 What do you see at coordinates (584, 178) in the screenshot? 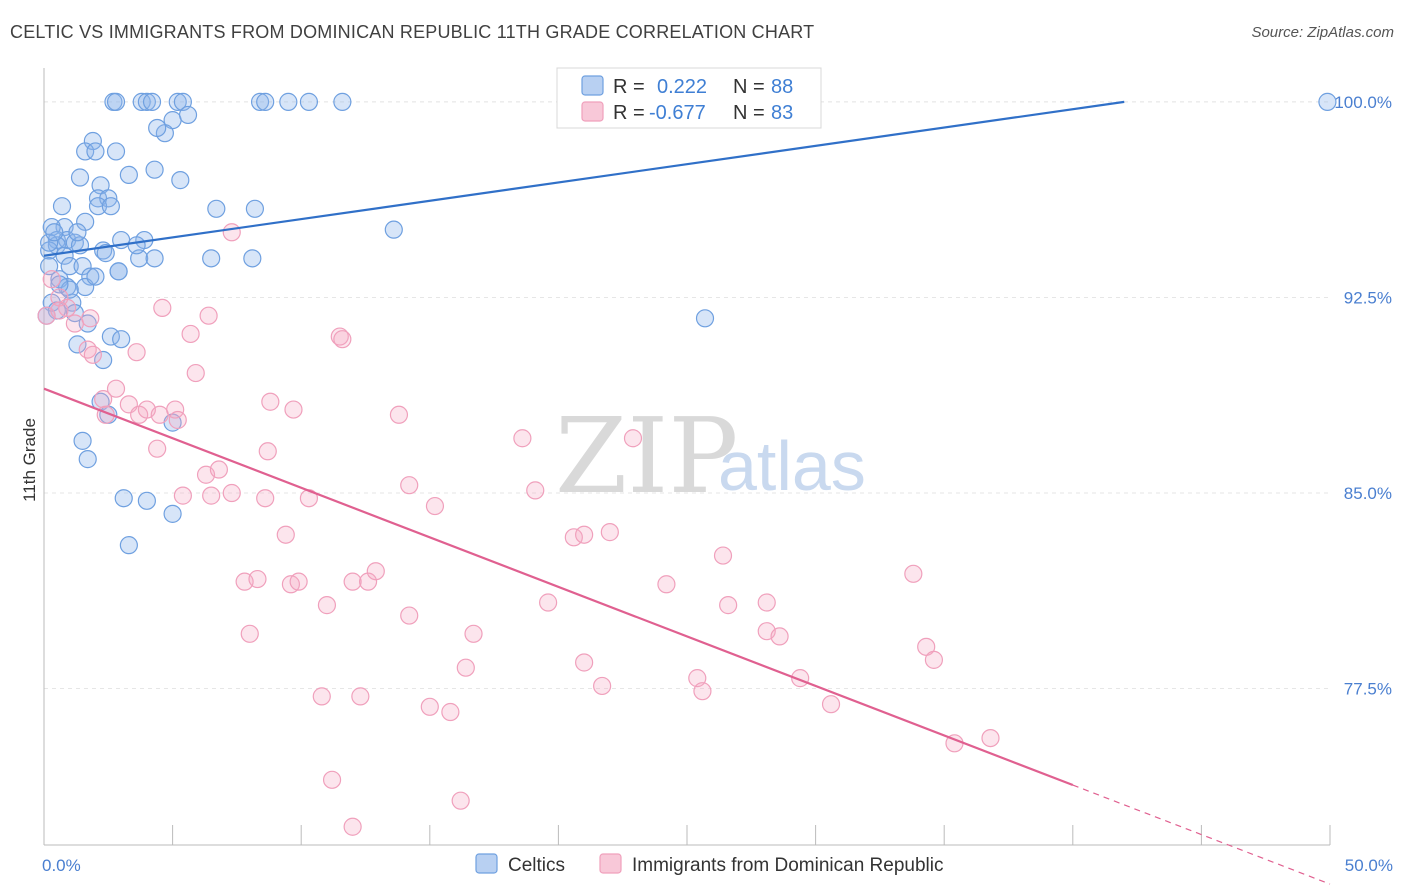
I see `trend-line-celtic` at bounding box center [584, 178].